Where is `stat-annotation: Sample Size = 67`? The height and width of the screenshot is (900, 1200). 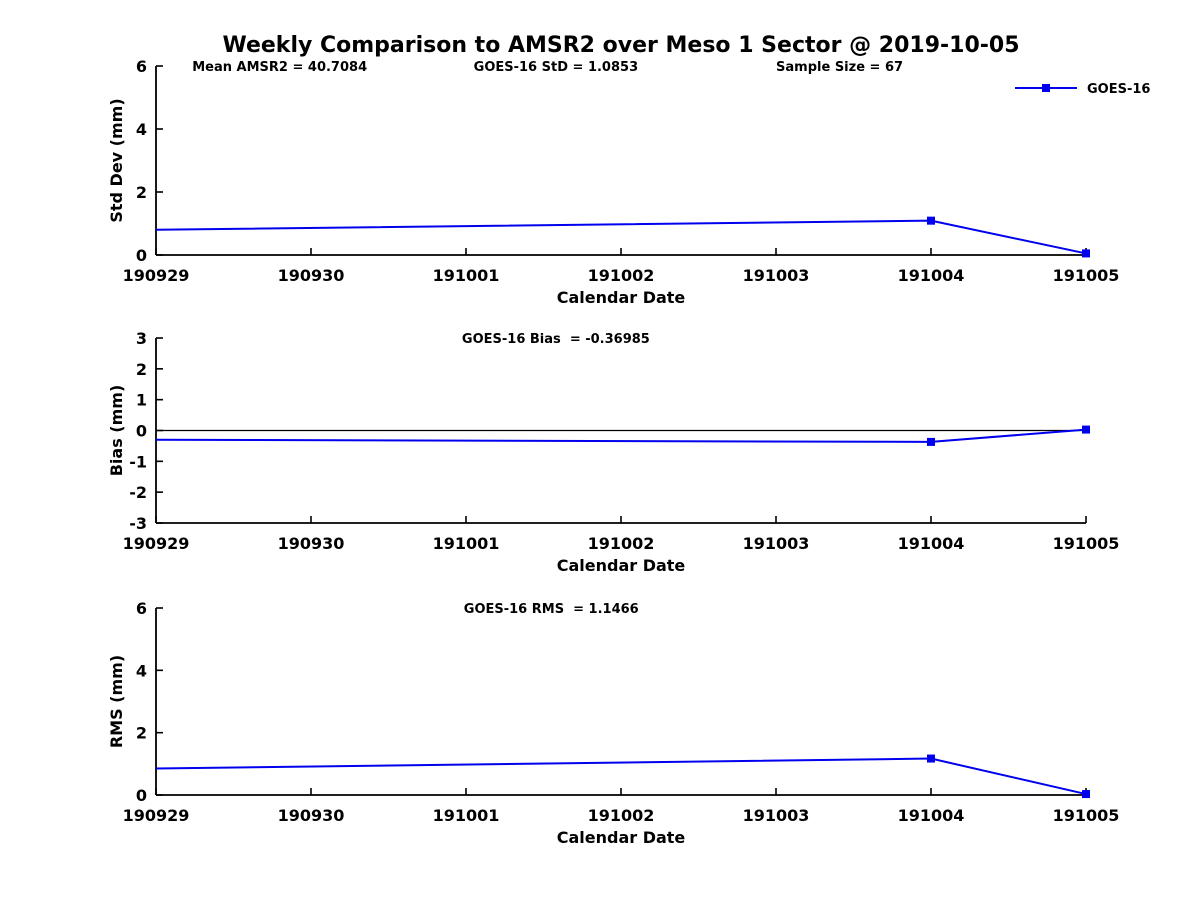 stat-annotation: Sample Size = 67 is located at coordinates (839, 67).